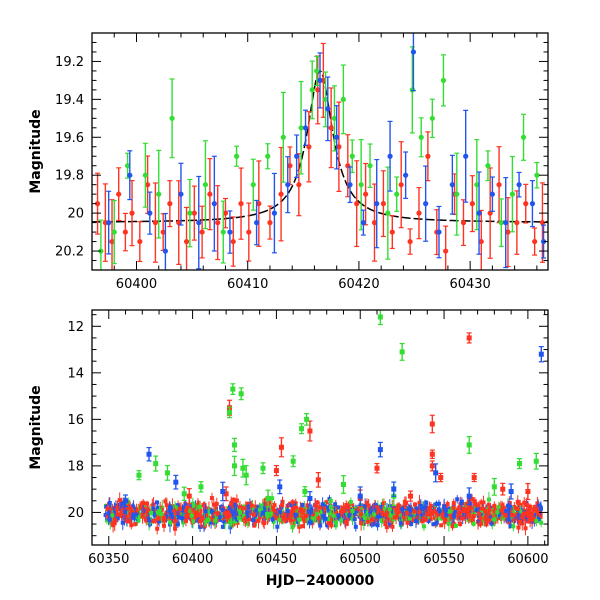 The image size is (600, 600). I want to click on y-tick-label: 20, so click(75, 513).